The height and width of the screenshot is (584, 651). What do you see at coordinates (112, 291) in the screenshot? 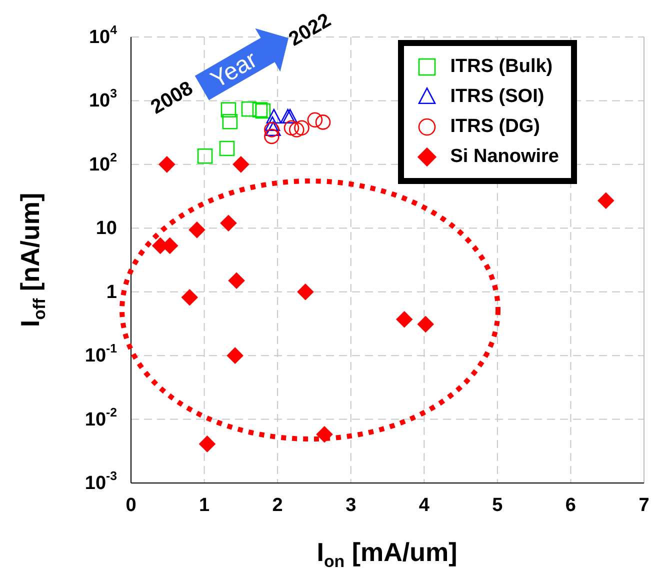
I see `y-tick-label: 1` at bounding box center [112, 291].